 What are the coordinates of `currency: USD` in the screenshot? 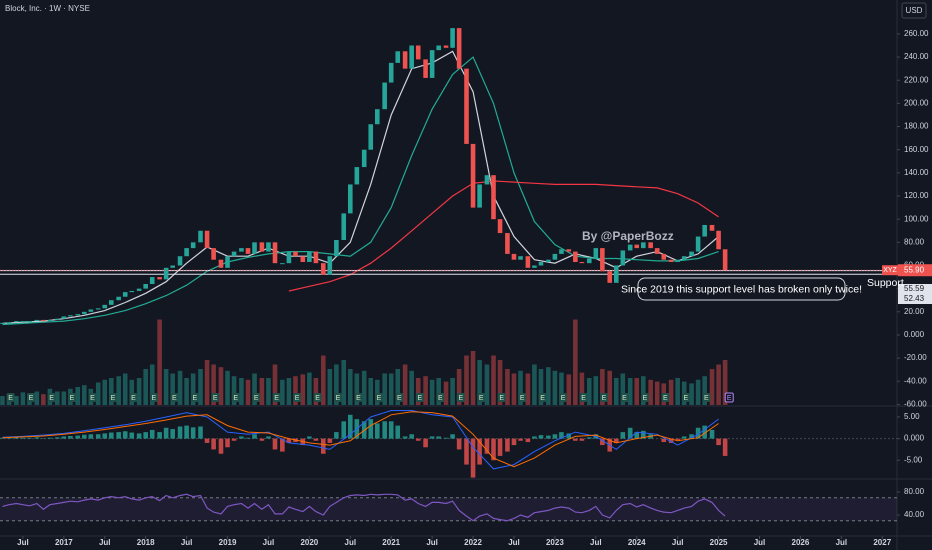 It's located at (914, 10).